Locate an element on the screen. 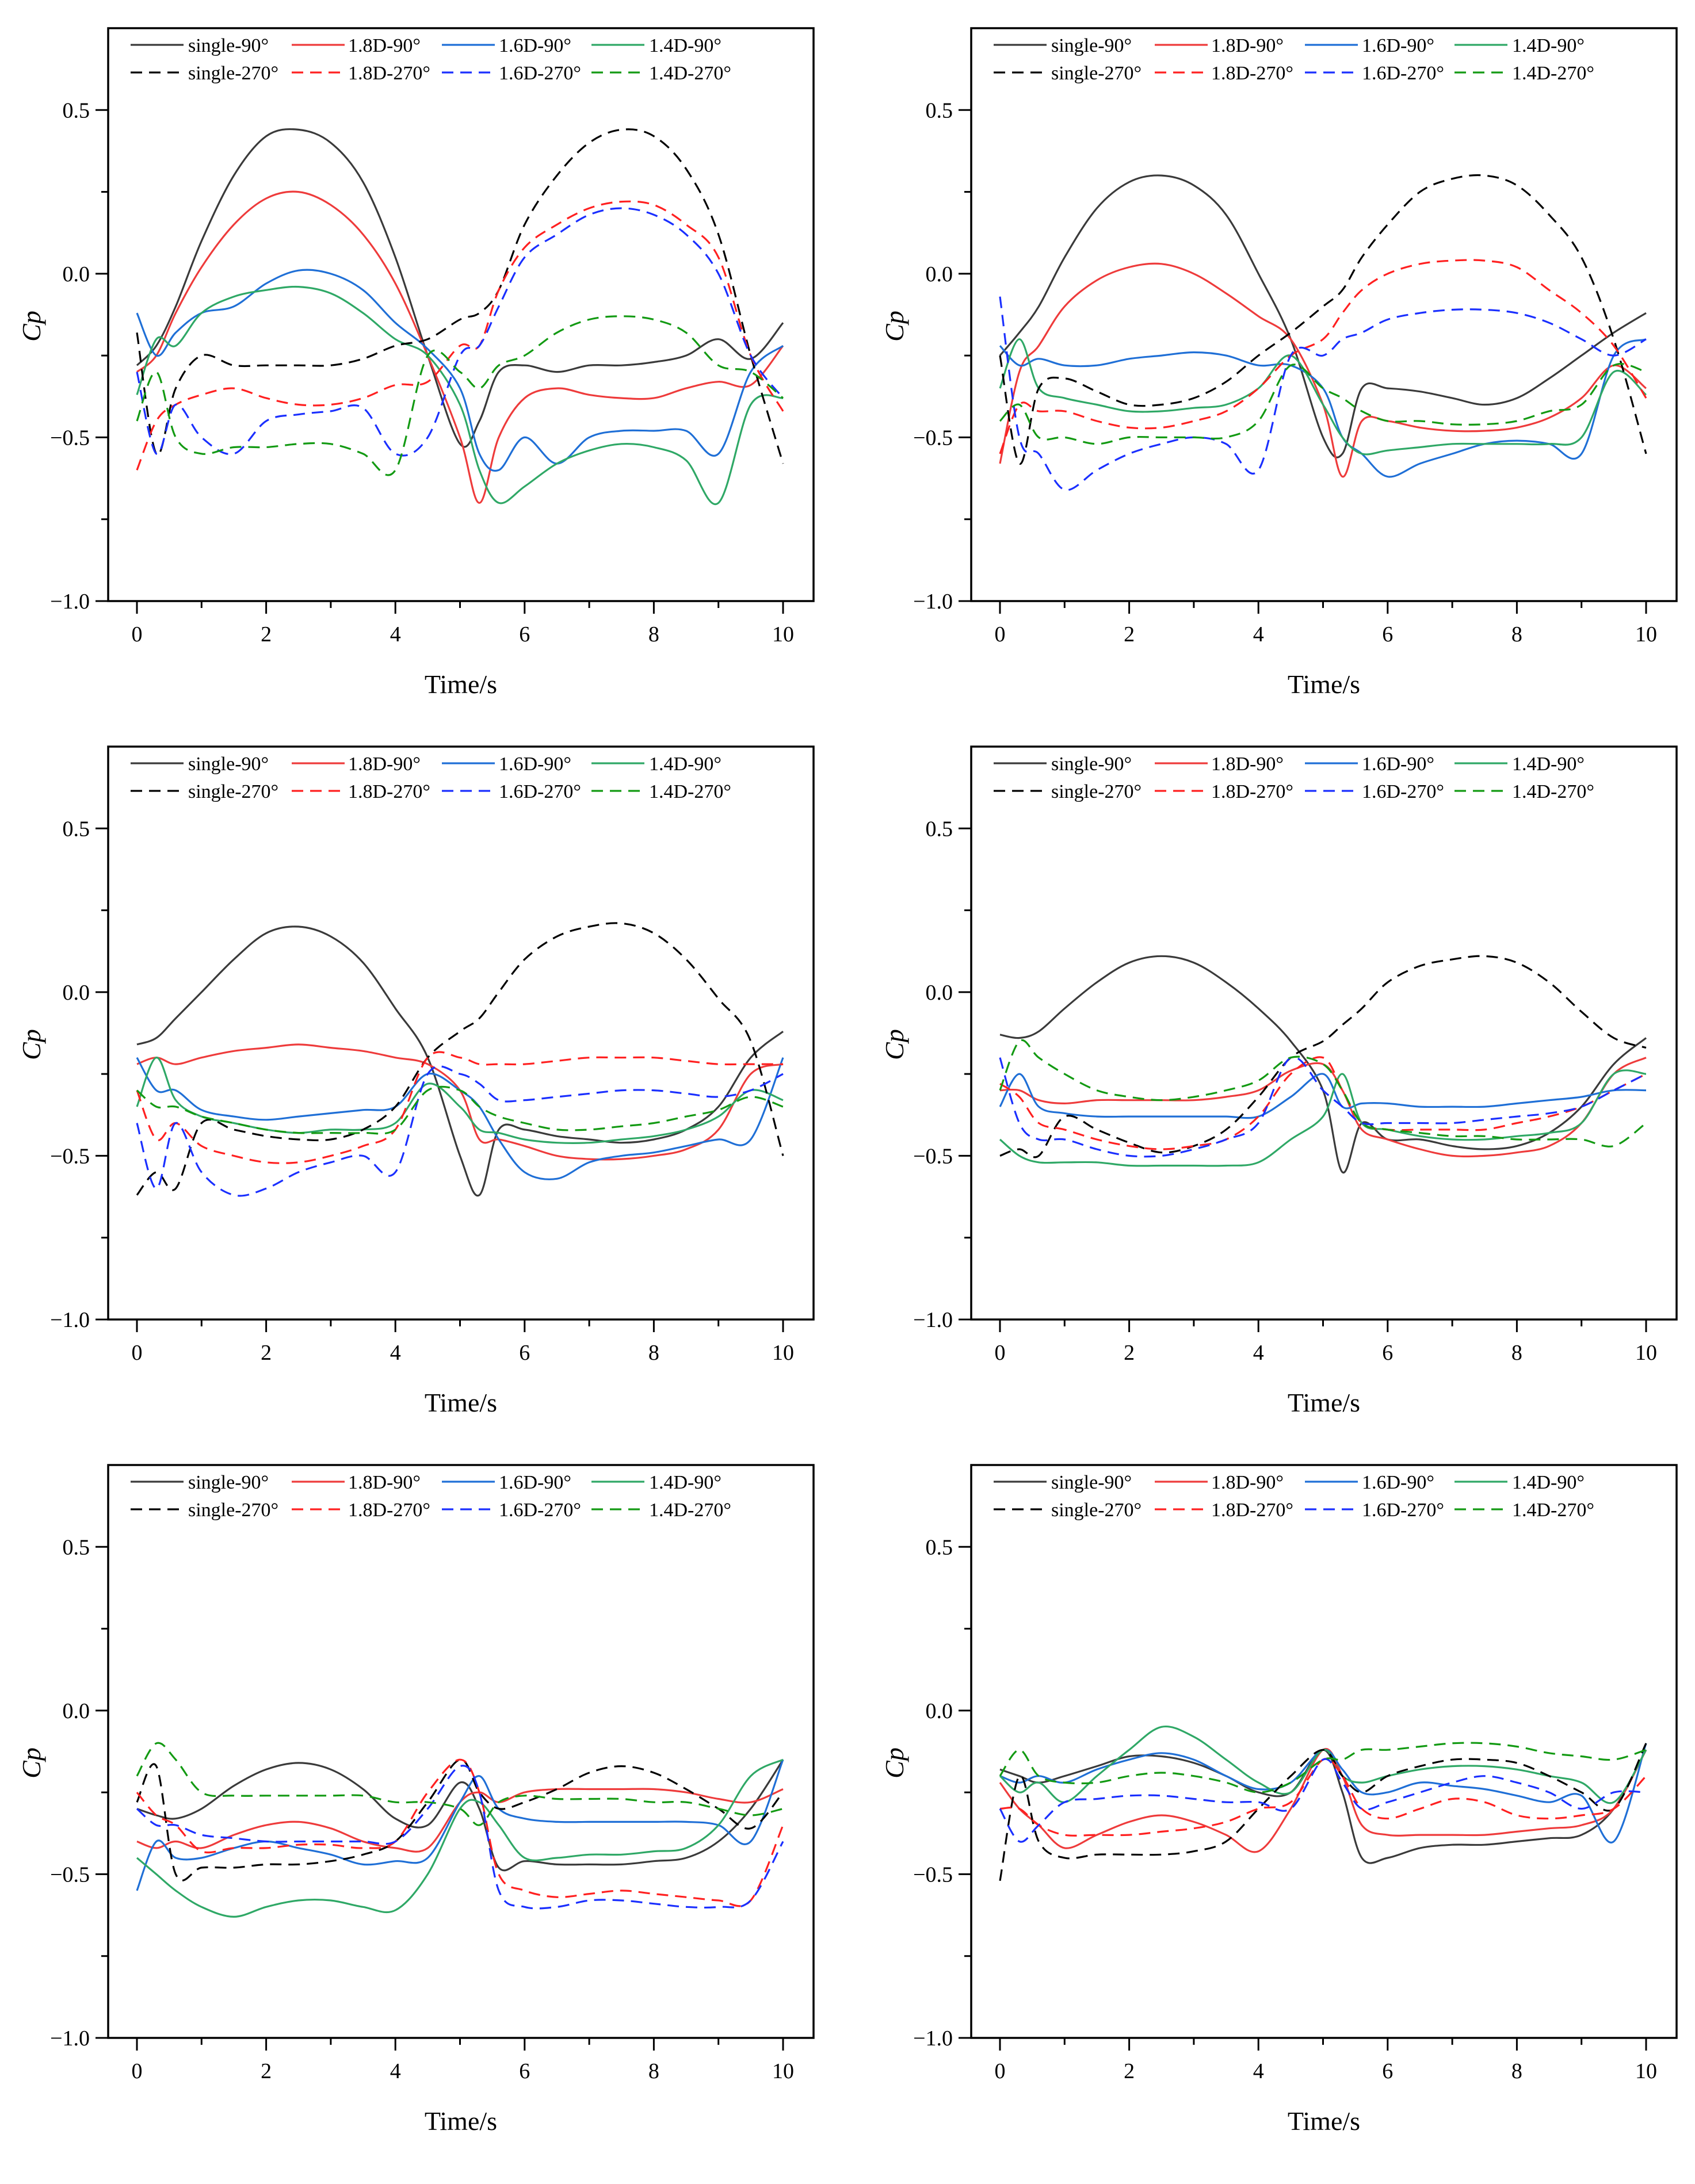  legend-item: single-270° is located at coordinates (1068, 1510).